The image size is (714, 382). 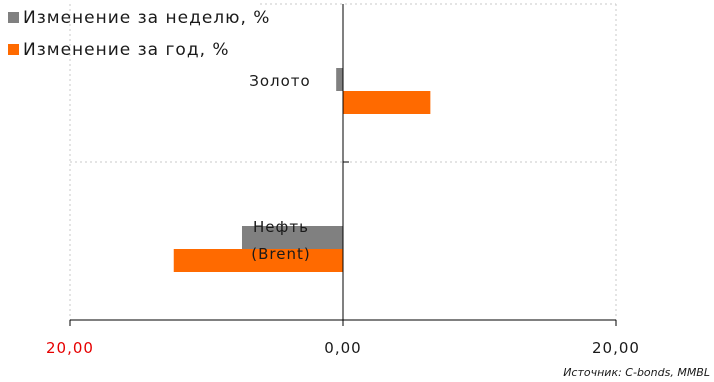 I want to click on source-note: Источник: C-bonds, MMBL, so click(x=636, y=372).